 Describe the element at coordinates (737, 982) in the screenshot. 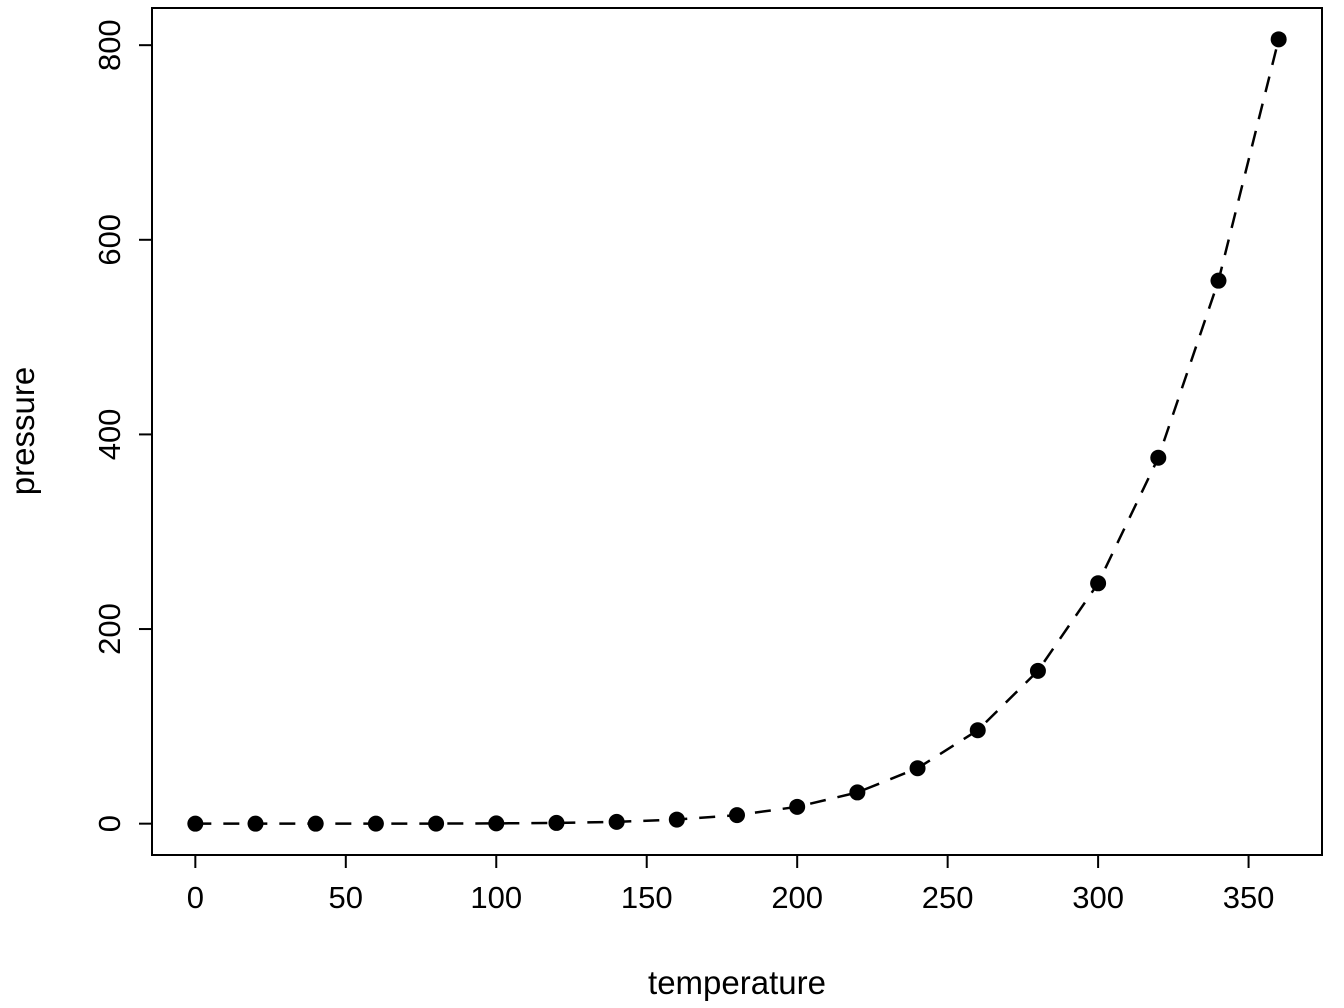

I see `x-axis-label: temperature` at that location.